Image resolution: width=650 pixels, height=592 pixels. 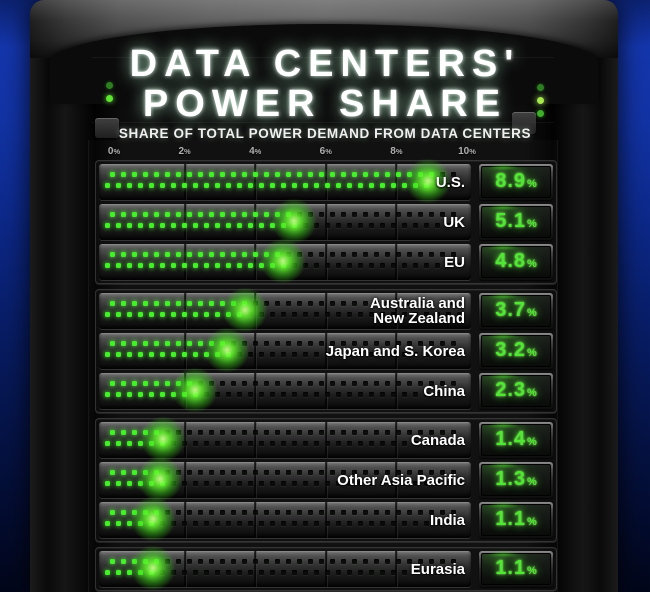 I want to click on axis-tick-label: 8%, so click(x=396, y=151).